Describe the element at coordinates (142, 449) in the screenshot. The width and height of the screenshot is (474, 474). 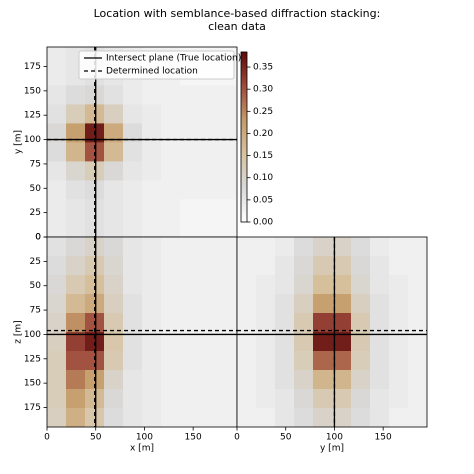
I see `x-axis-label: x [m]` at that location.